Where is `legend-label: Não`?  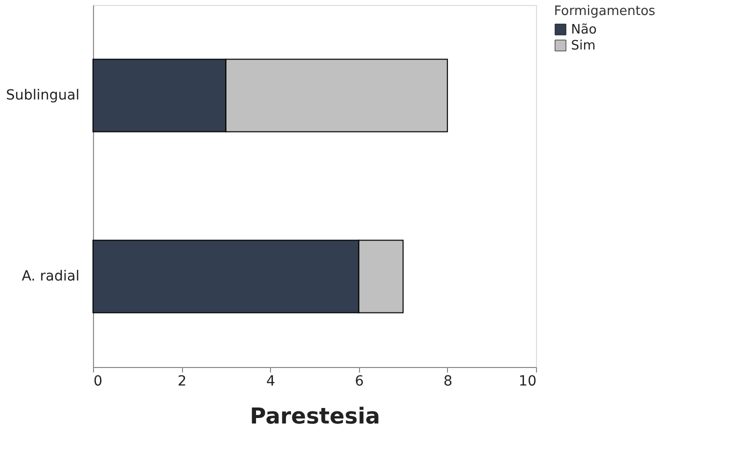 legend-label: Não is located at coordinates (584, 30).